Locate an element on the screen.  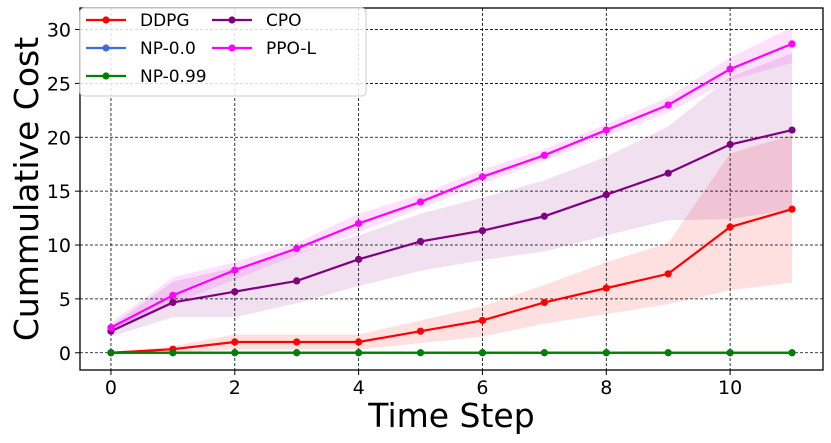
legend: DDPG NP-0.0 NP-0.99 CPO PPO-L is located at coordinates (223, 52).